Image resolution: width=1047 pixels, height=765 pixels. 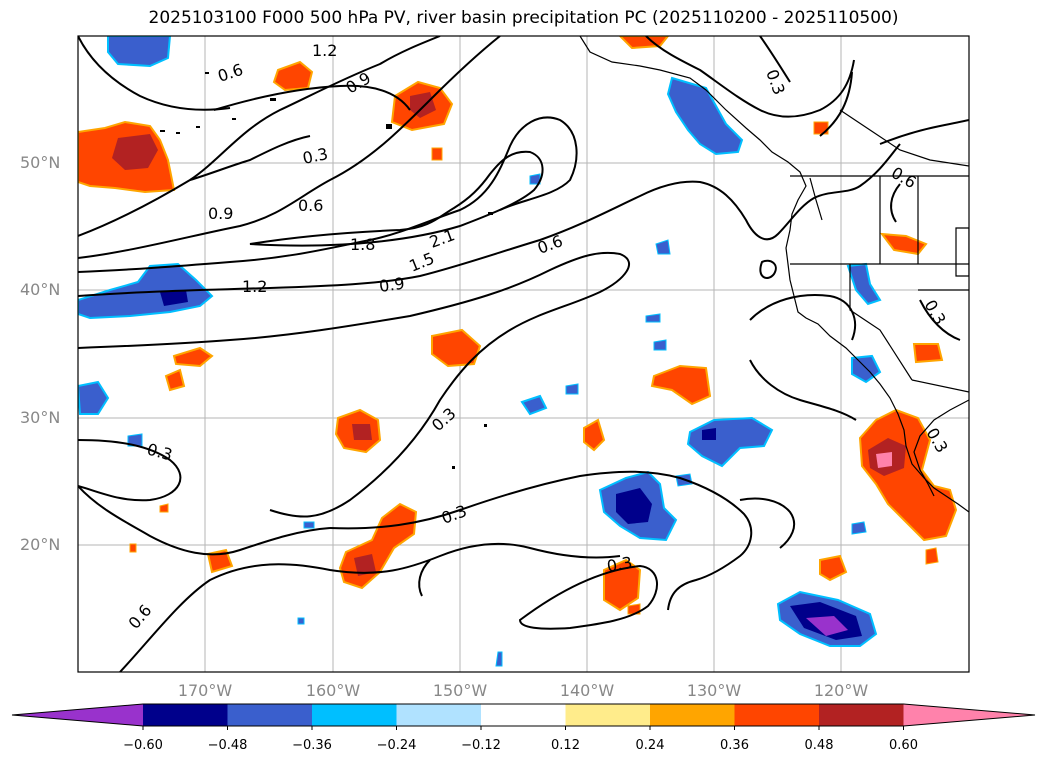 I want to click on colorbar-tick-label: 0.12, so click(x=565, y=745).